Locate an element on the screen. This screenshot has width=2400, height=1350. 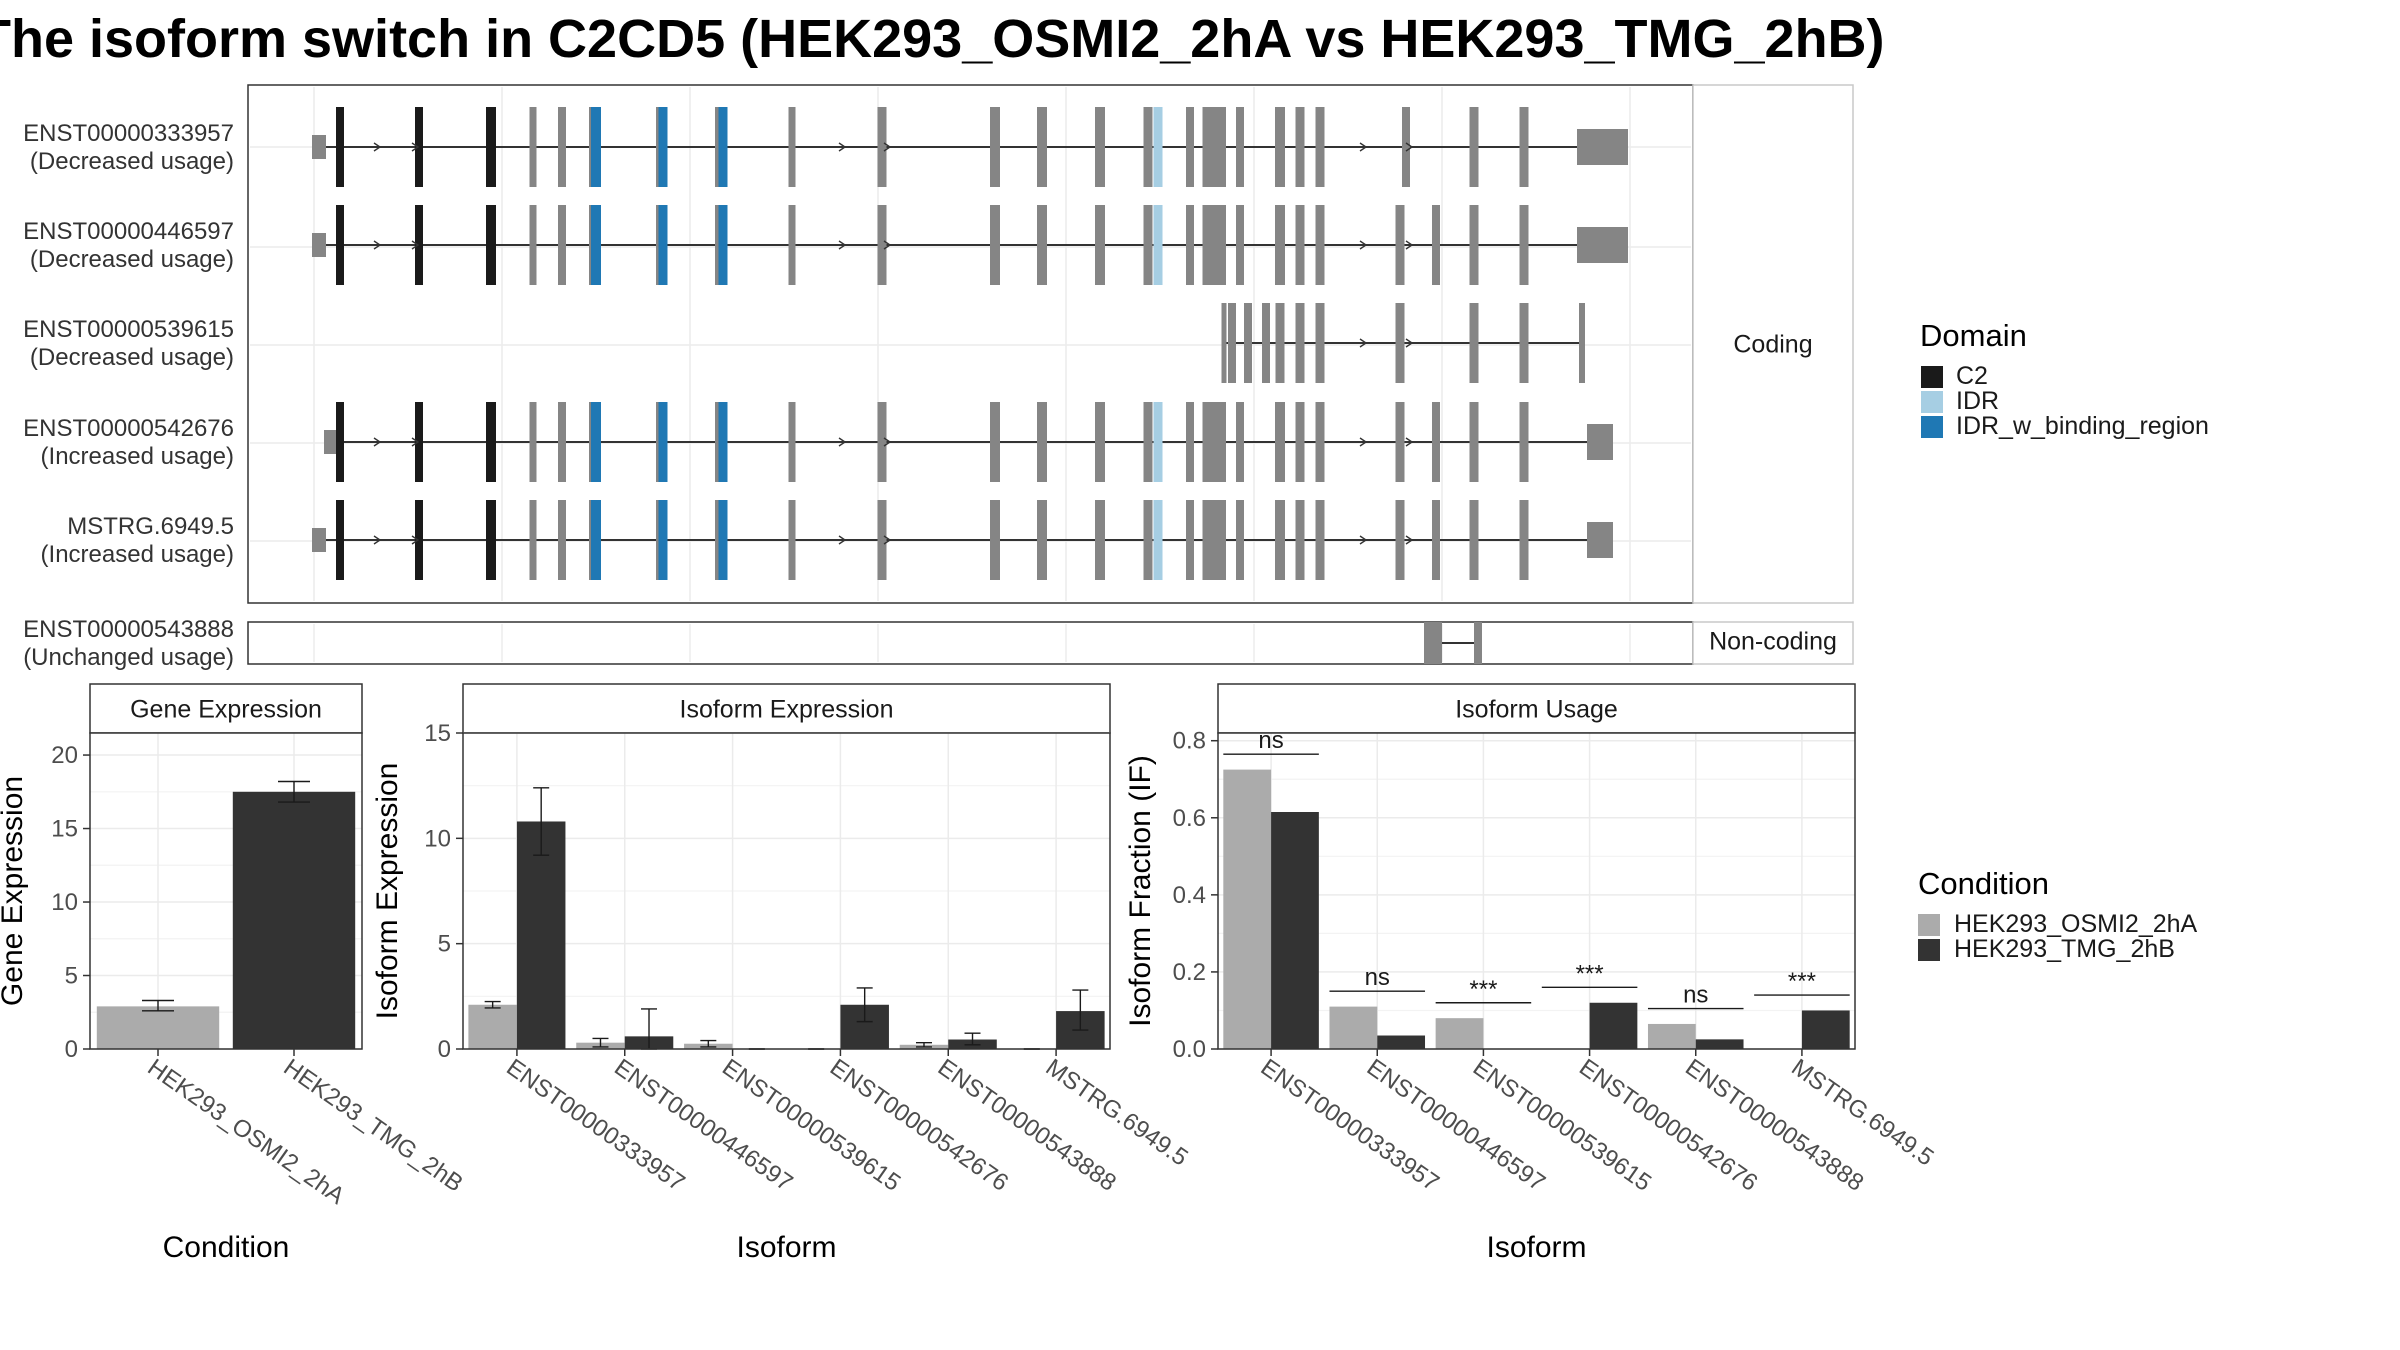
transcript-id-label: ENST00000543888 is located at coordinates (128, 629).